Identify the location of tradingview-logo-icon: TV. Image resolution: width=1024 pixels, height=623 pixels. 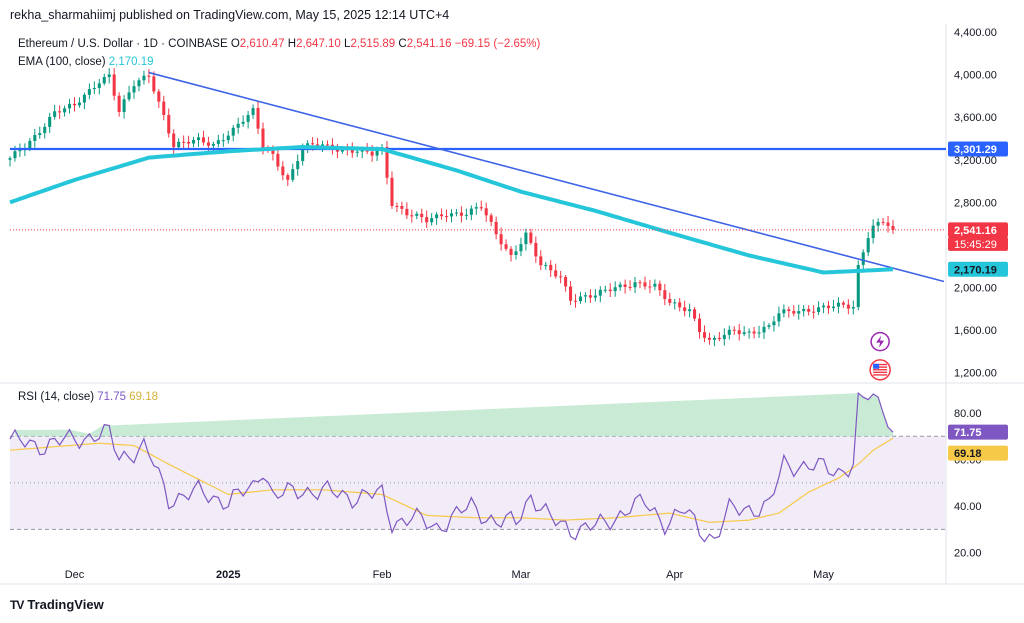
(17, 604).